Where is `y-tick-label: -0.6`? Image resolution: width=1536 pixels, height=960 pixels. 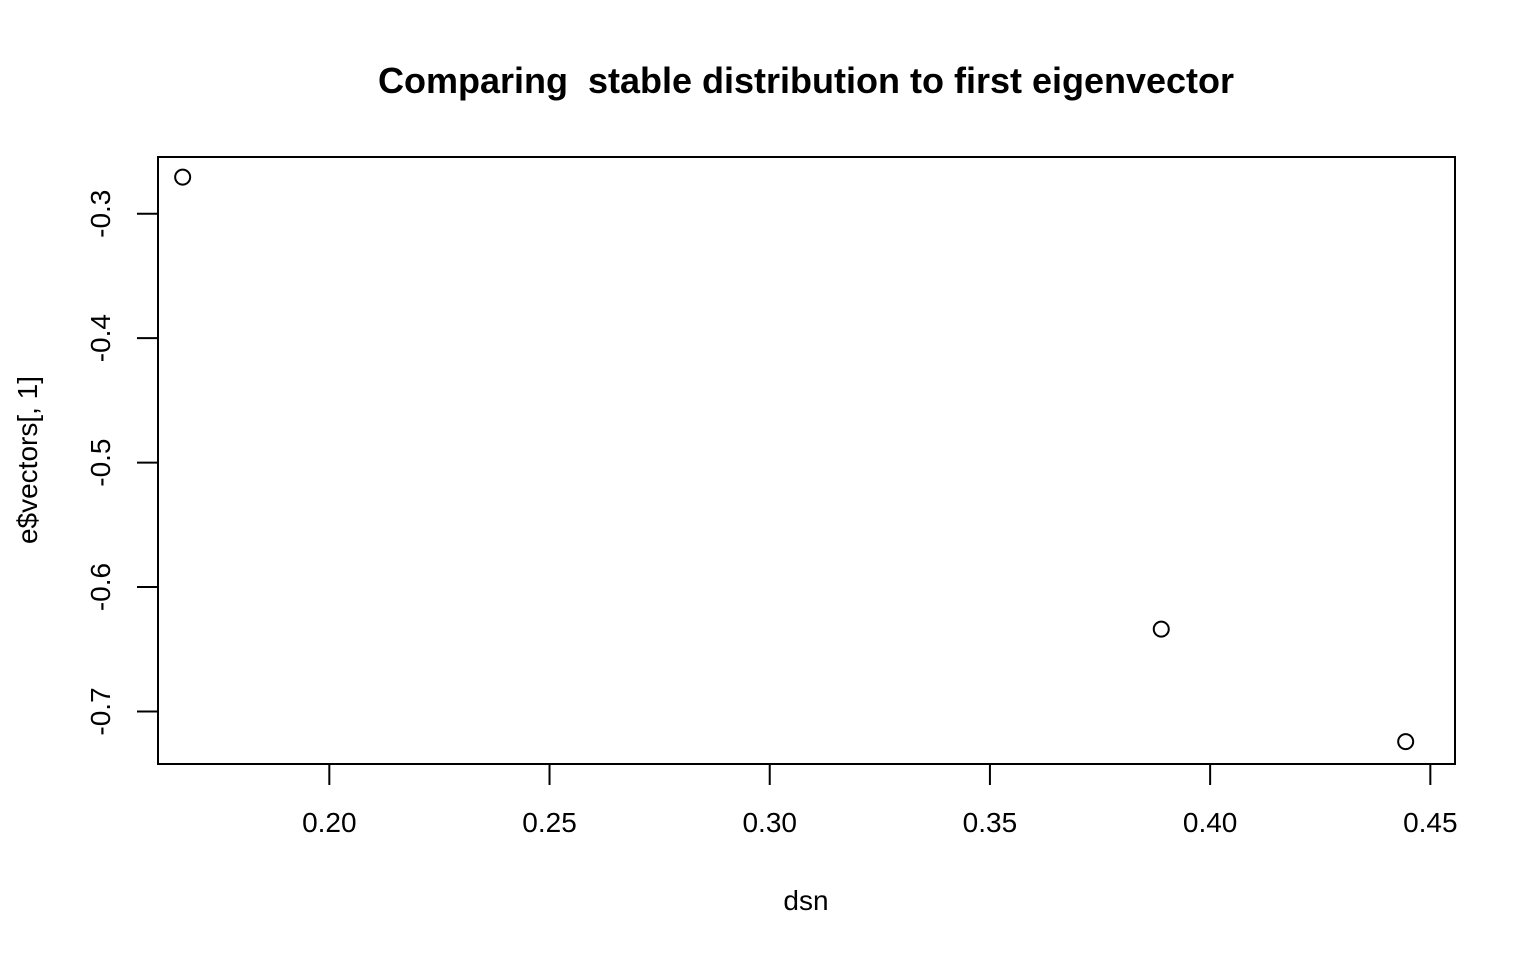
y-tick-label: -0.6 is located at coordinates (100, 587).